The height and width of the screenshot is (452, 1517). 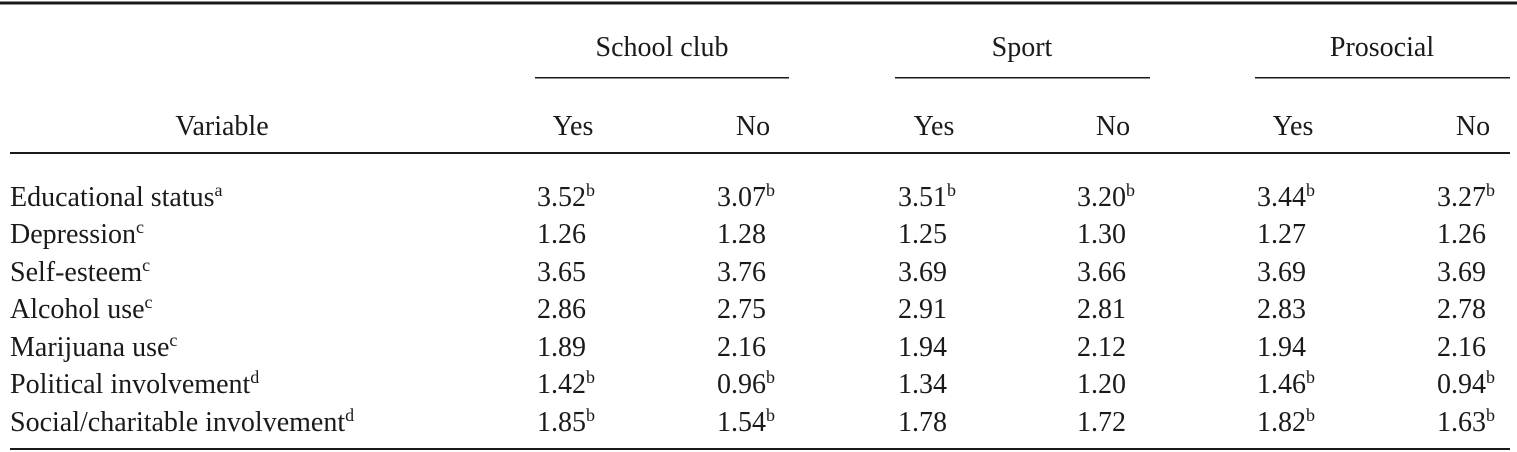 I want to click on cell: 1.30, so click(x=1101, y=234).